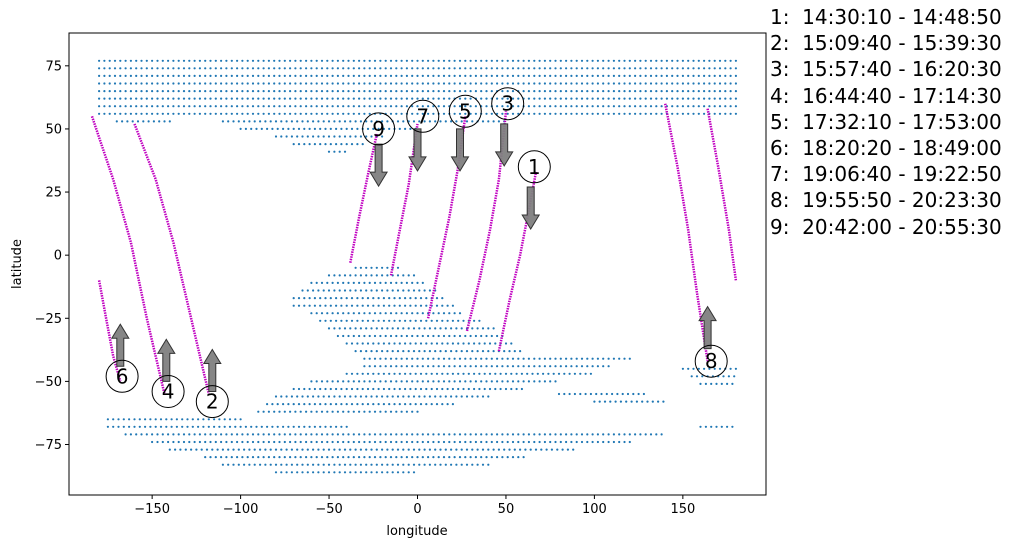 The width and height of the screenshot is (1020, 548). Describe the element at coordinates (122, 376) in the screenshot. I see `marker-label-6: 6` at that location.